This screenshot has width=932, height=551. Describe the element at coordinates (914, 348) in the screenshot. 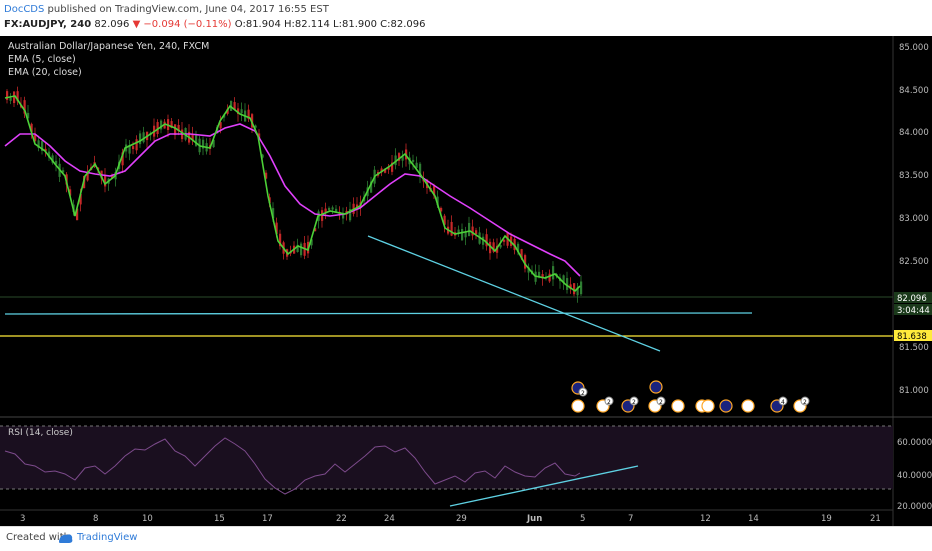

I see `price-tick: 81.500` at that location.